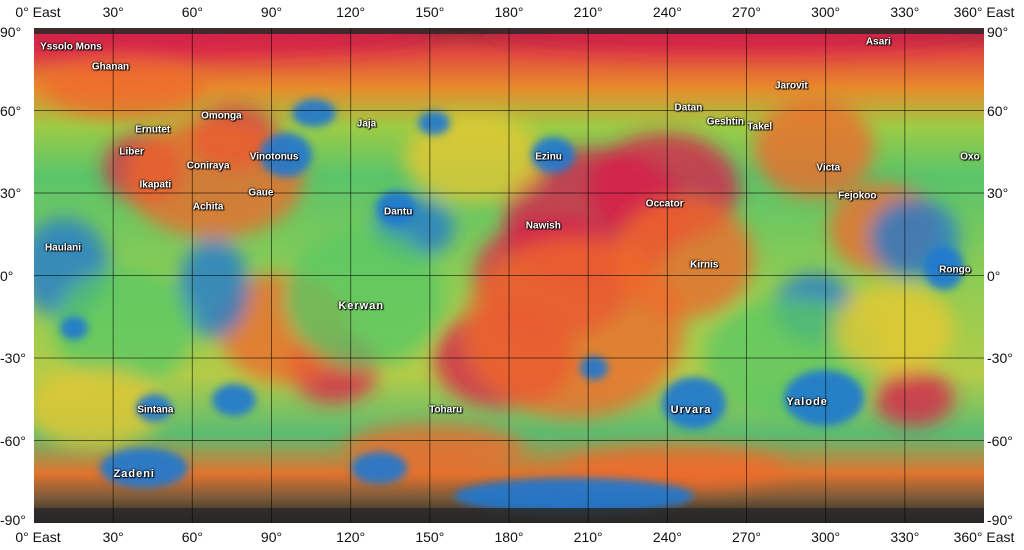  I want to click on latitude-tick-left: 90°, so click(11, 32).